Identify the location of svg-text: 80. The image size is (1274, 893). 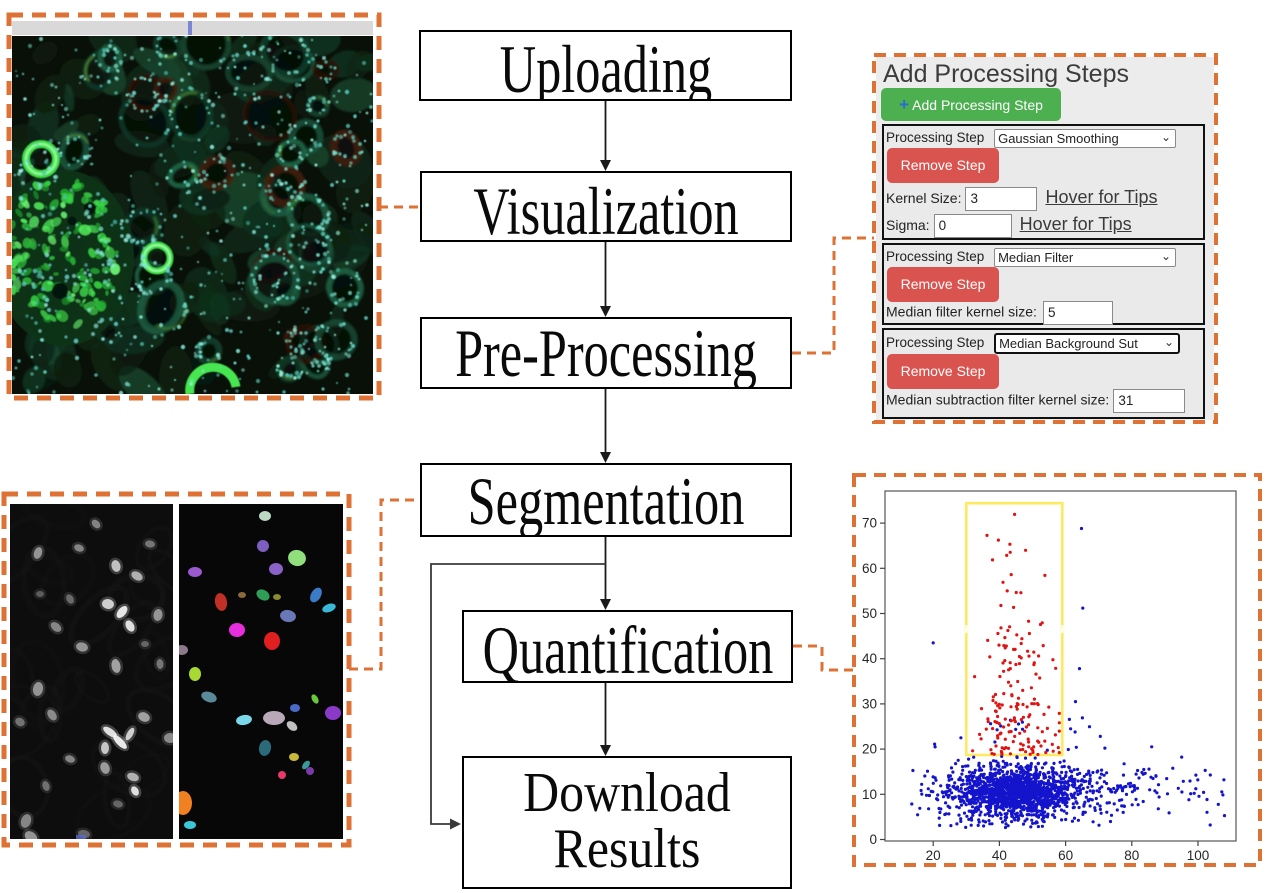
(1131, 855).